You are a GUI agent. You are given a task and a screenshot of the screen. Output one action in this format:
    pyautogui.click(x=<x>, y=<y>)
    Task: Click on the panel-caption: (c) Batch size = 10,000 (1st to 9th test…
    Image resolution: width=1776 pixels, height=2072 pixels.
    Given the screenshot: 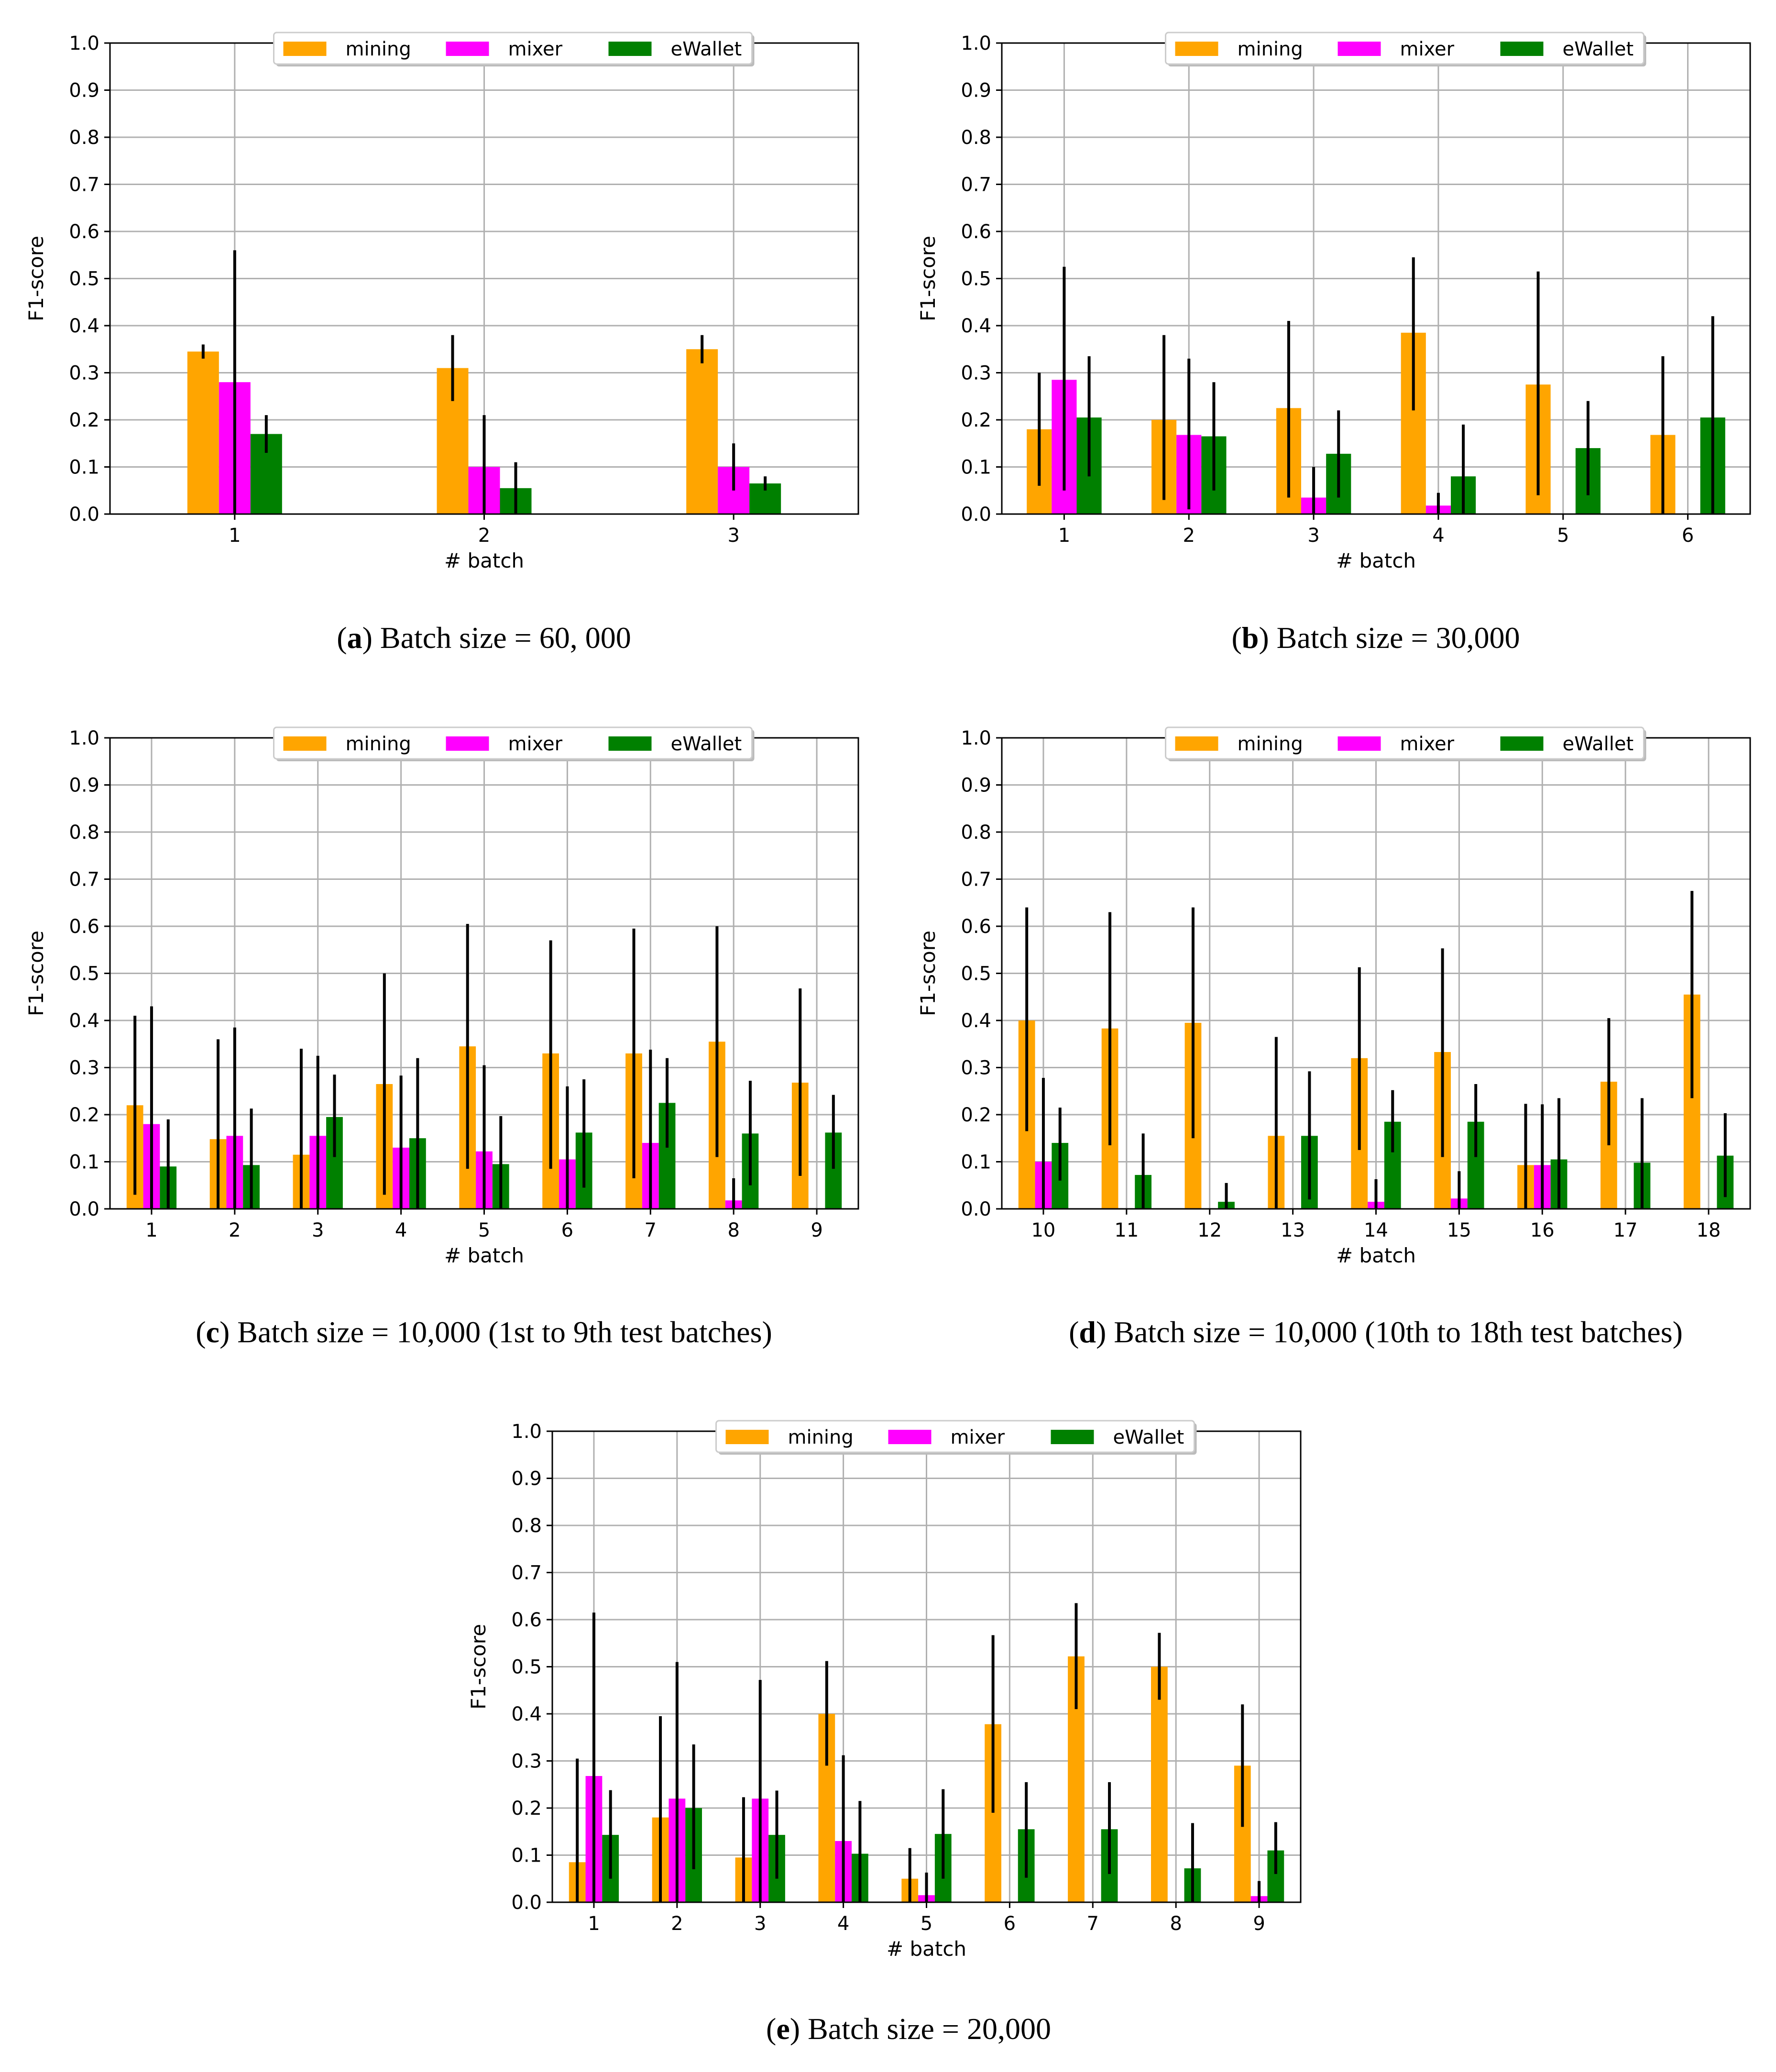 What is the action you would take?
    pyautogui.click(x=484, y=1332)
    